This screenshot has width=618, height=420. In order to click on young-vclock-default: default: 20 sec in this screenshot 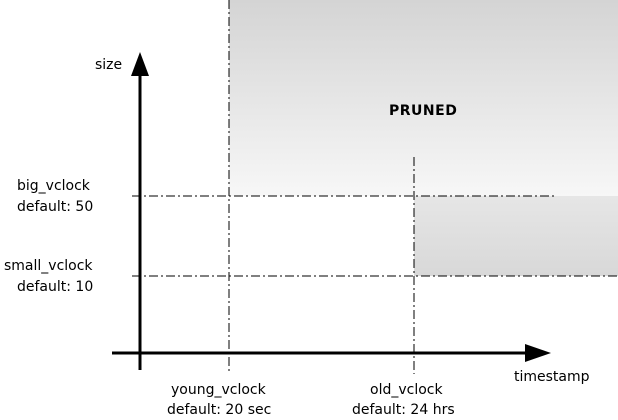, I will do `click(219, 410)`.